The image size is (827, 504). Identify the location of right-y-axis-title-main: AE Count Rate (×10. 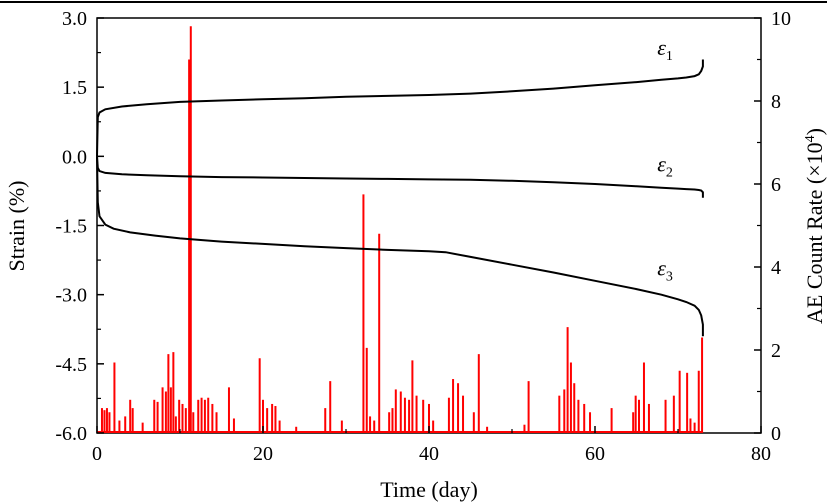
(814, 233).